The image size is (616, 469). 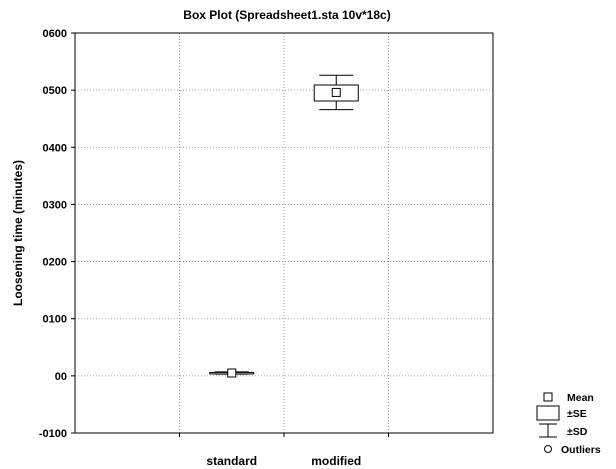 I want to click on y-tick-label: 00, so click(x=61, y=377).